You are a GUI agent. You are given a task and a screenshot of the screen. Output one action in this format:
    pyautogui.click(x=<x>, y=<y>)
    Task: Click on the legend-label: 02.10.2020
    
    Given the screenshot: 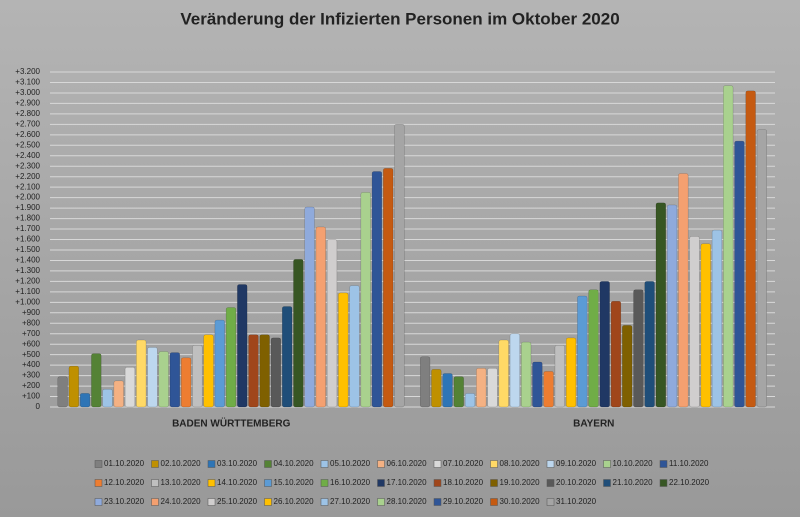 What is the action you would take?
    pyautogui.click(x=181, y=463)
    